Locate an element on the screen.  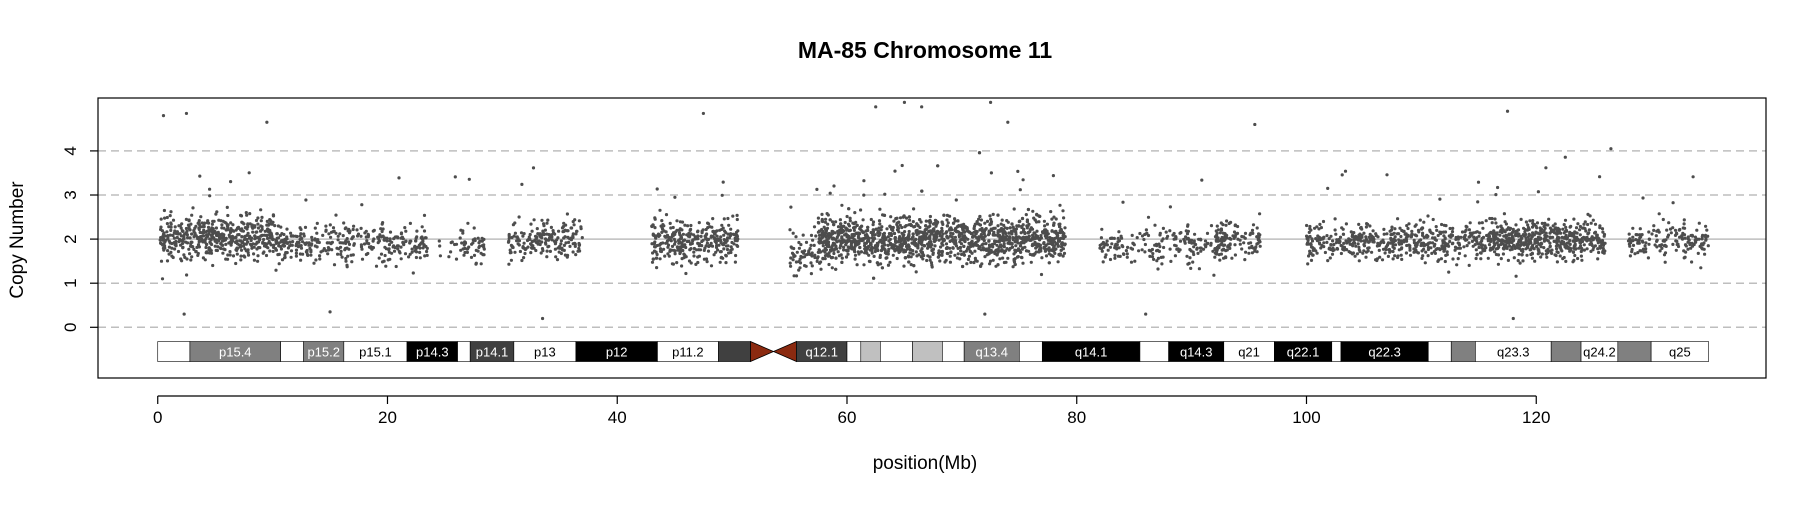
band-label: p14.1 is located at coordinates (492, 352).